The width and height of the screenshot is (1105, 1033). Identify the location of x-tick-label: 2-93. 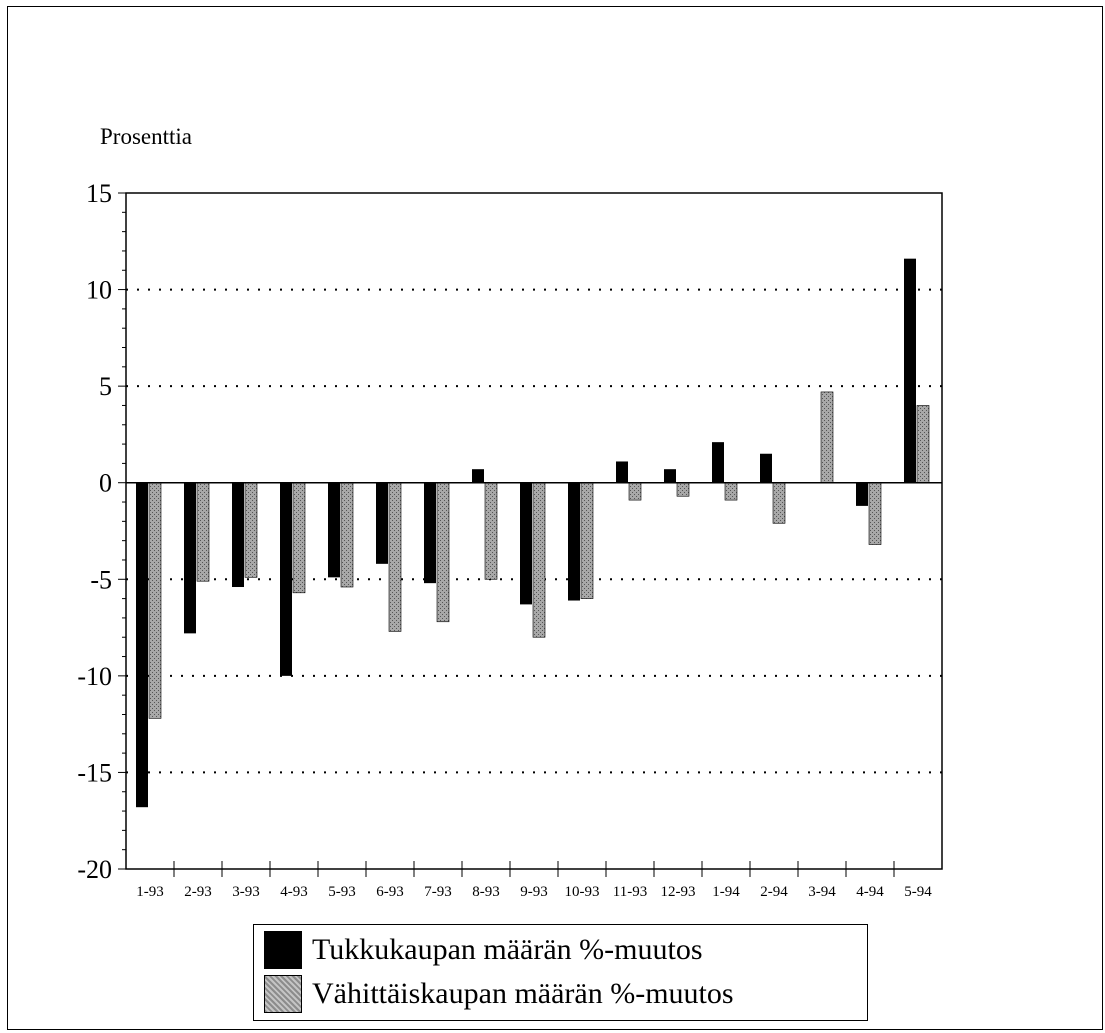
(198, 892).